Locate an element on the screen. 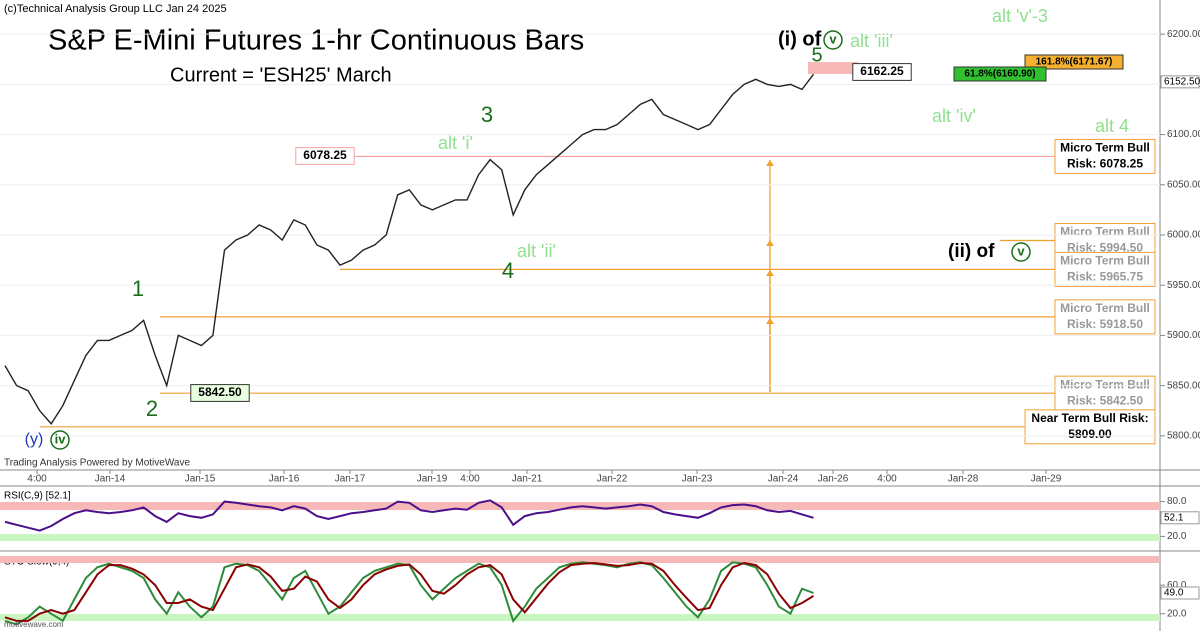 The width and height of the screenshot is (1200, 631). y-tick-label: 5850.00 is located at coordinates (1183, 385).